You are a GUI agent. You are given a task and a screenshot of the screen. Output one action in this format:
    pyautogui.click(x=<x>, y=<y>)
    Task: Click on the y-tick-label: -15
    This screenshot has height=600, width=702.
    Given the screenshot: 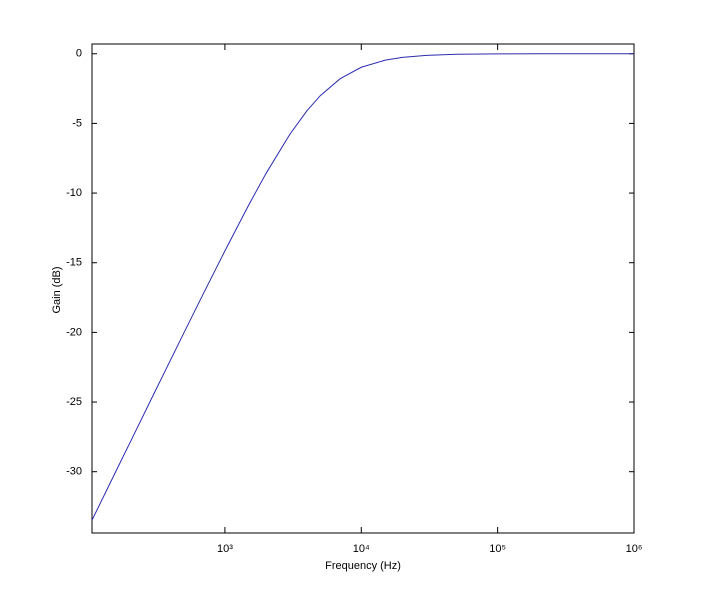 What is the action you would take?
    pyautogui.click(x=74, y=263)
    